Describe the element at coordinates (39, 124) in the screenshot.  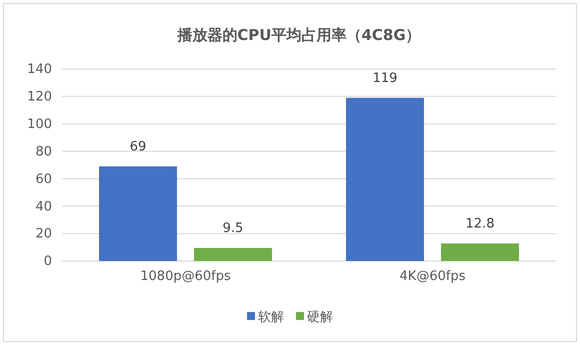
I see `y-tick-label: 100` at that location.